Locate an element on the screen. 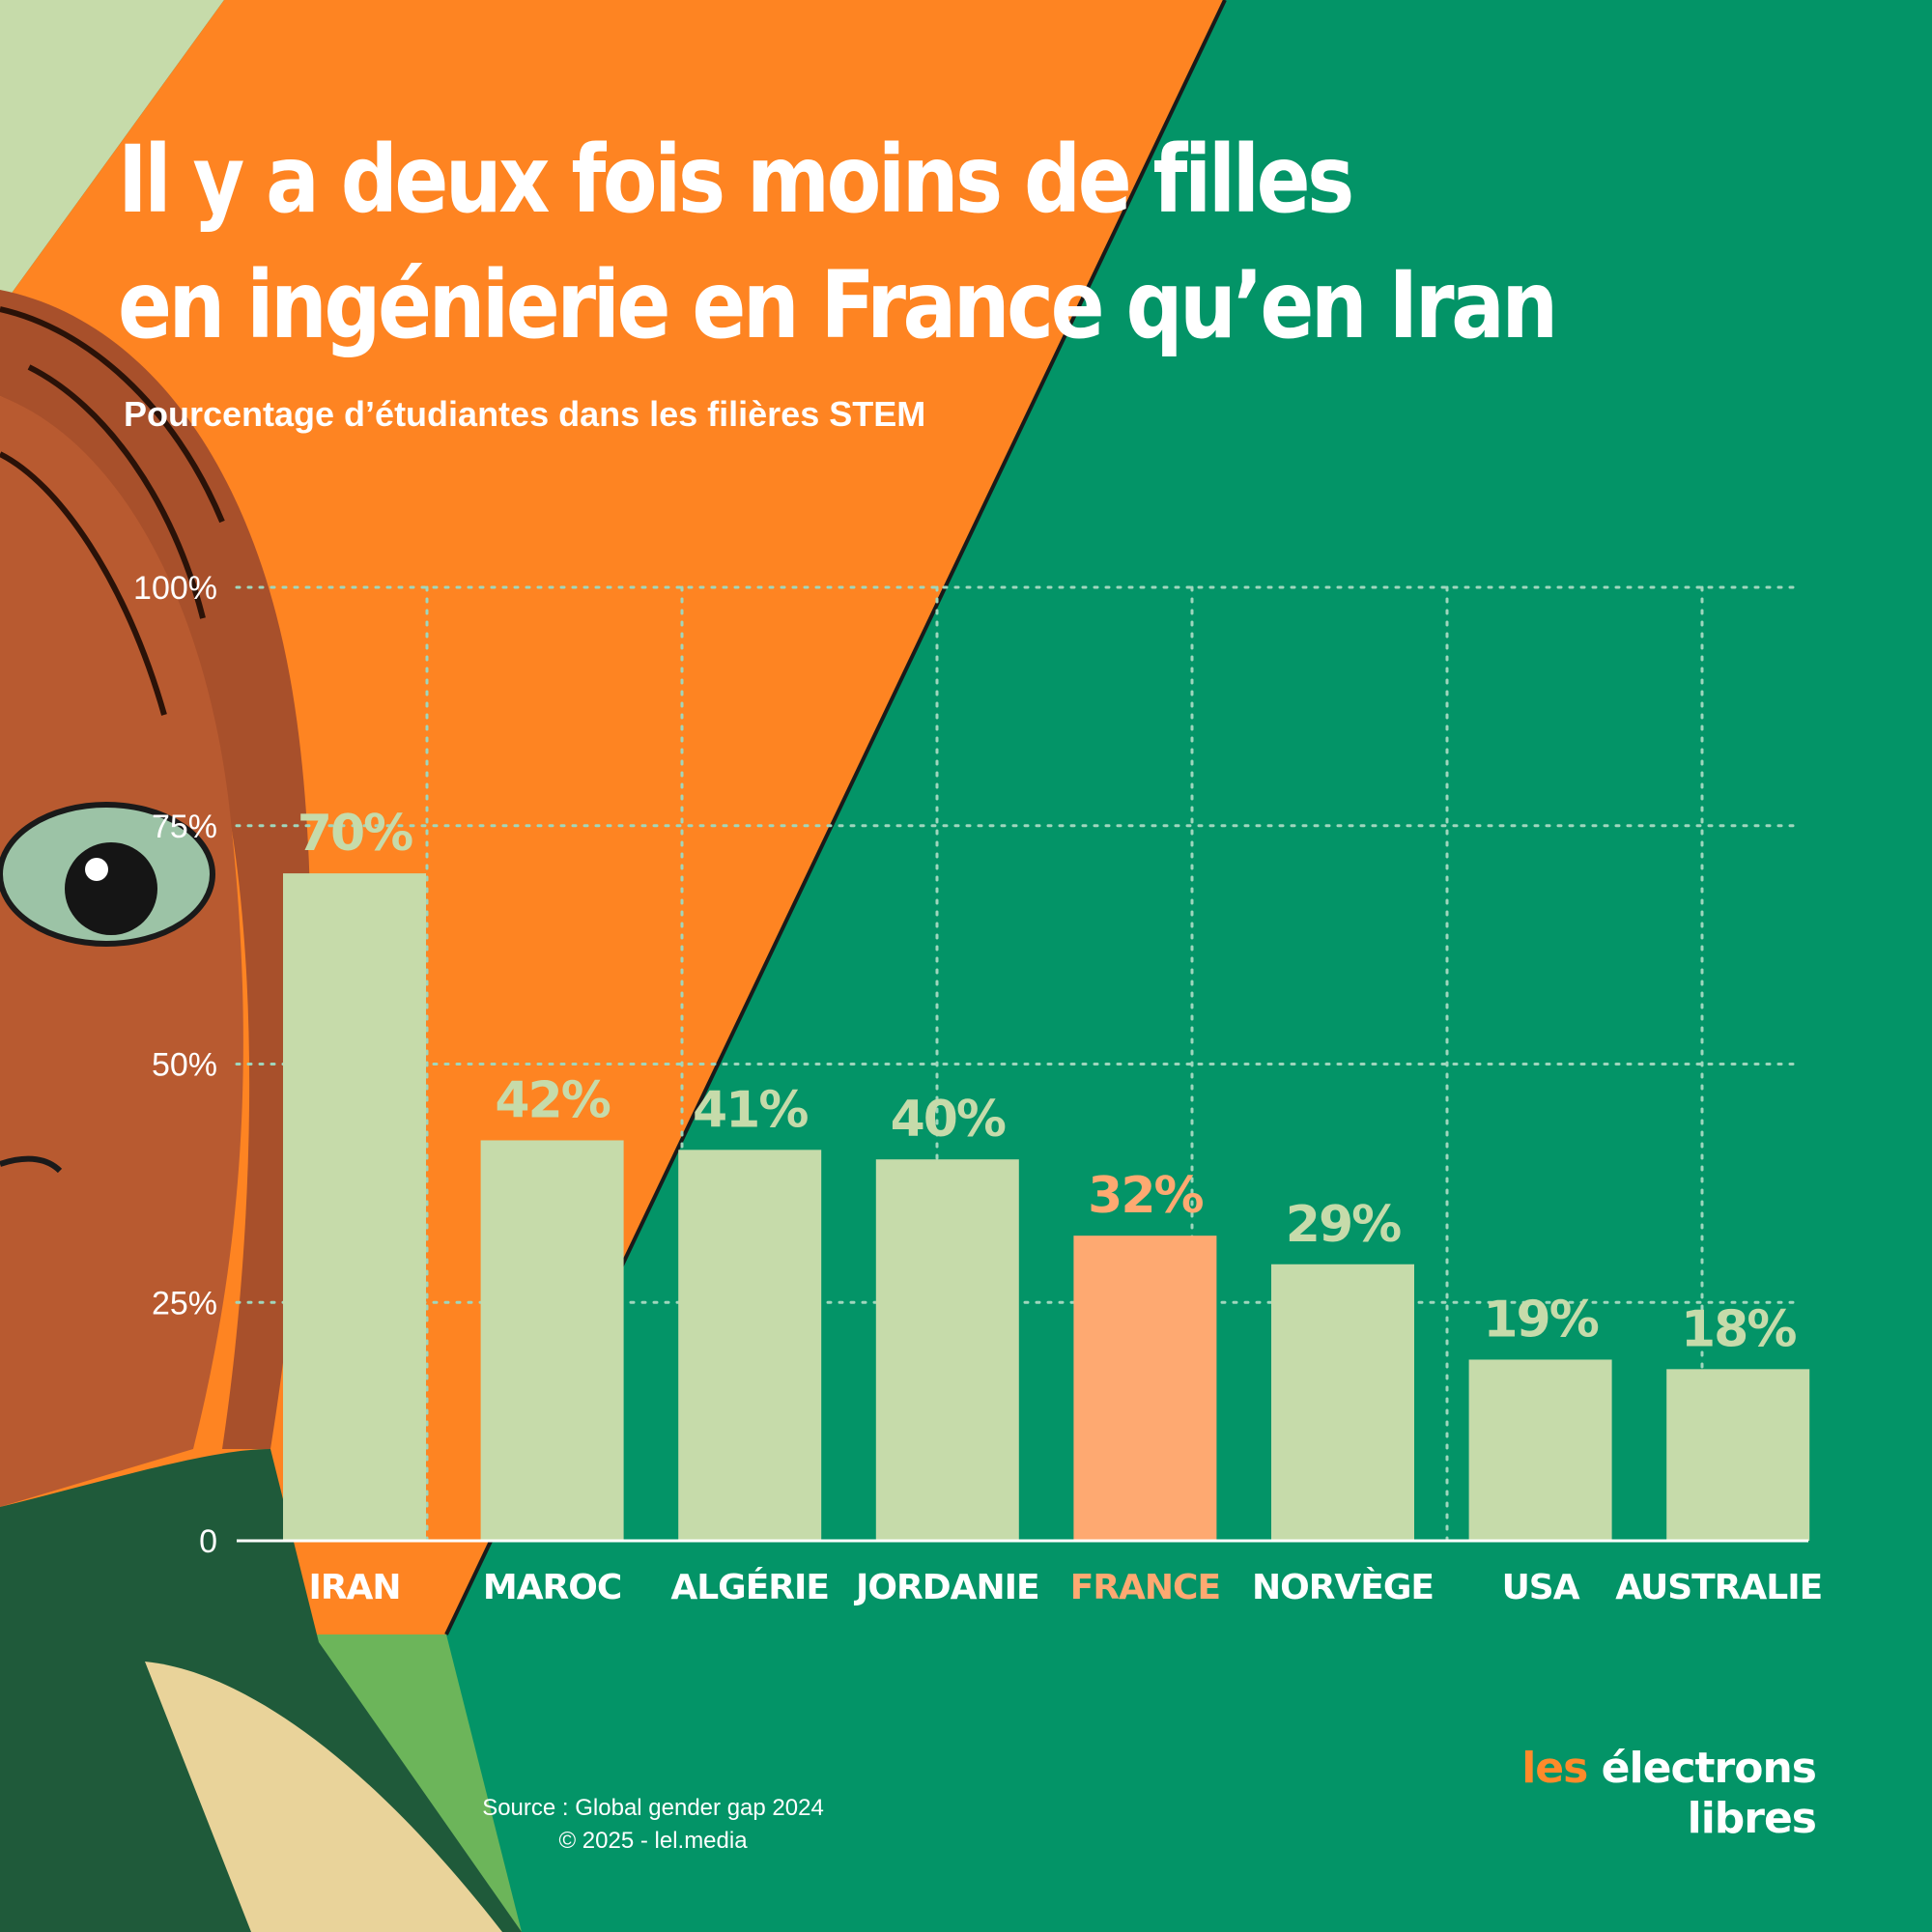 The width and height of the screenshot is (1932, 1932). x-axis-label: USA is located at coordinates (1541, 1587).